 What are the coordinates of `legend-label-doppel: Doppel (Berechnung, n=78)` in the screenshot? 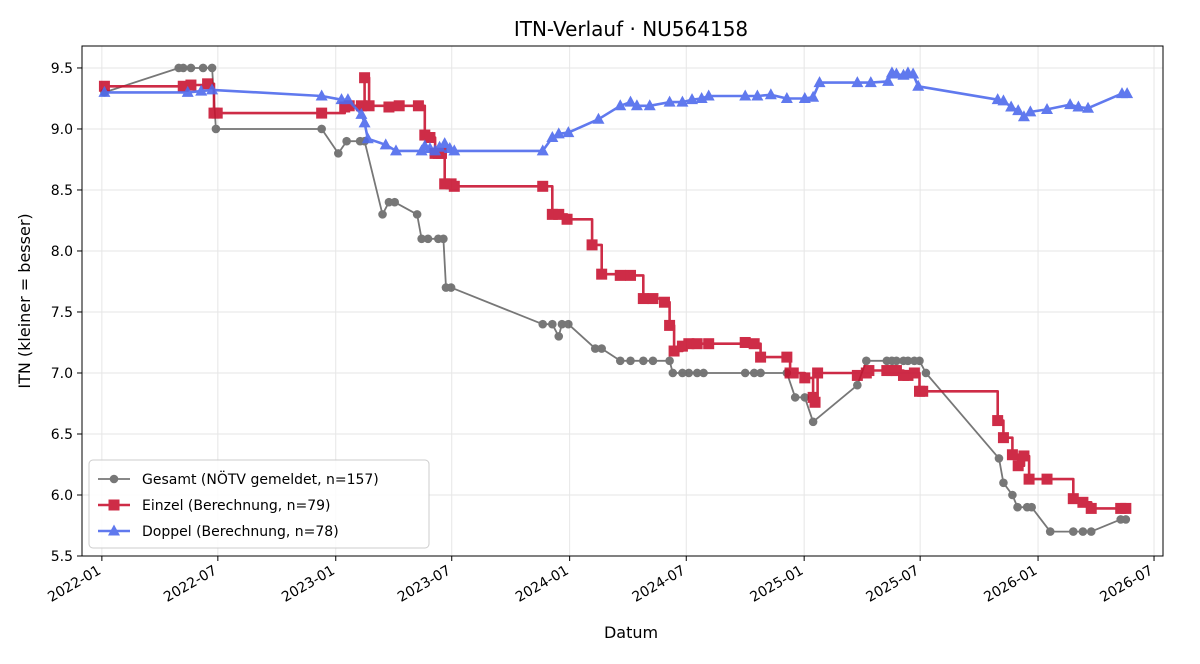 It's located at (240, 532).